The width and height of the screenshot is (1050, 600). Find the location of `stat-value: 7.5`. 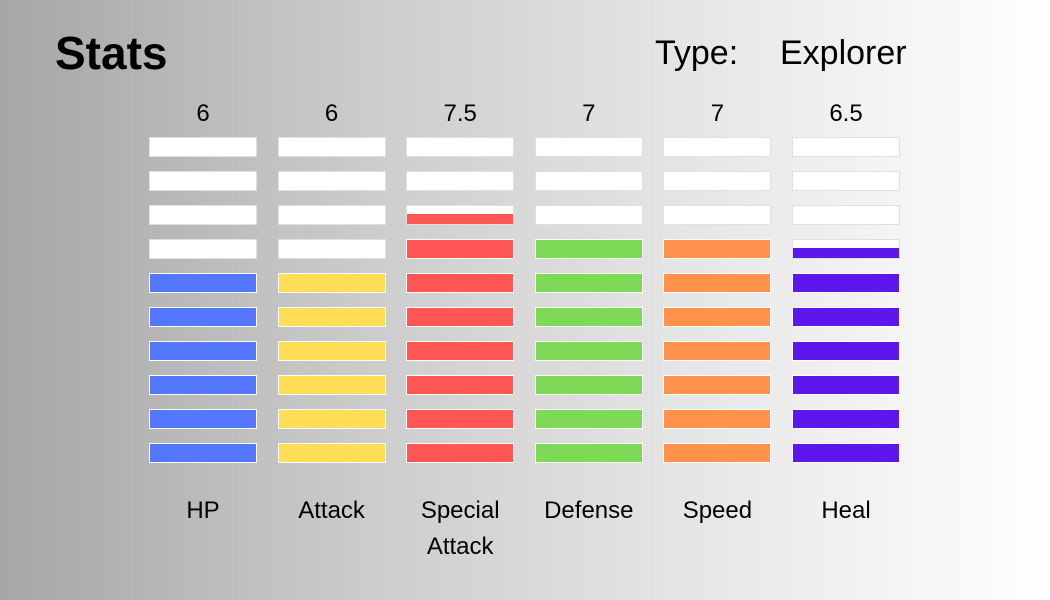

stat-value: 7.5 is located at coordinates (460, 113).